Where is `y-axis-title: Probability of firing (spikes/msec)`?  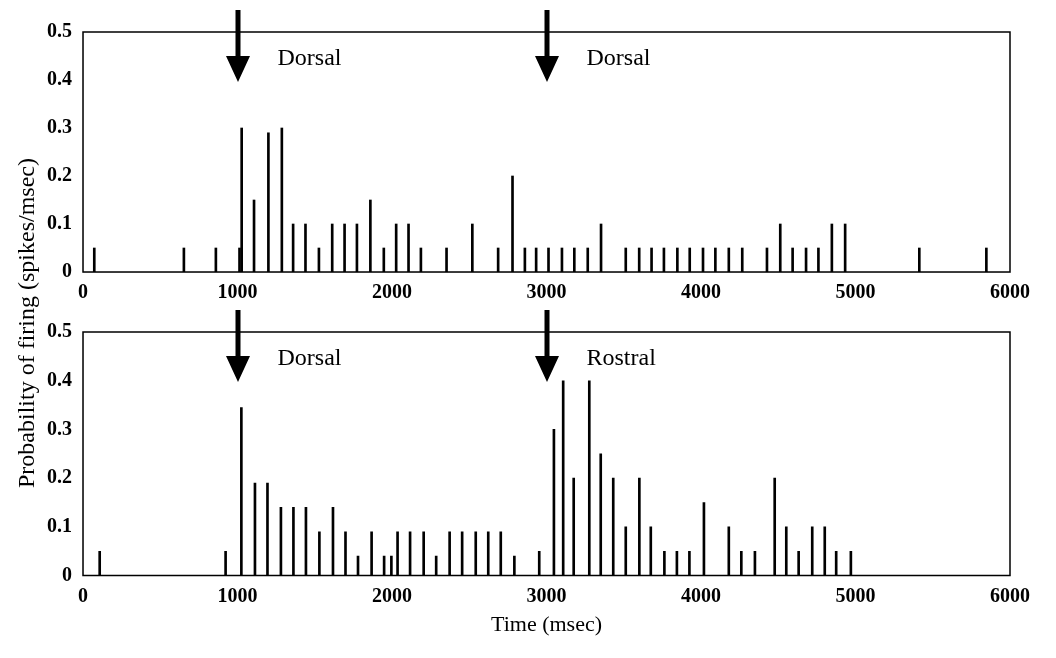 y-axis-title: Probability of firing (spikes/msec) is located at coordinates (26, 323).